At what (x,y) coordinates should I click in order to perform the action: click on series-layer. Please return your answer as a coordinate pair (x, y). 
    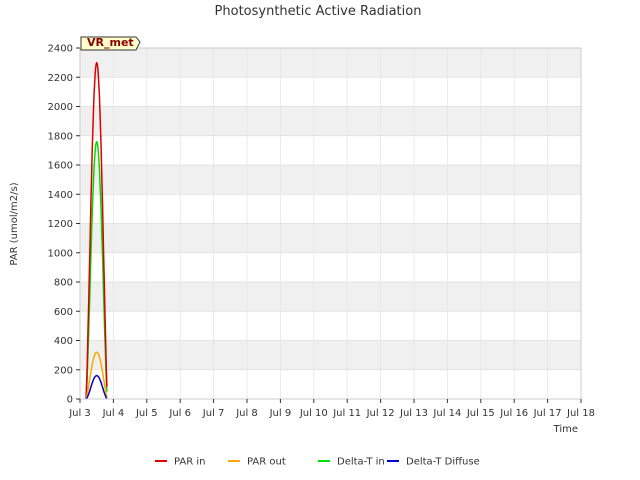
    Looking at the image, I should click on (96, 230).